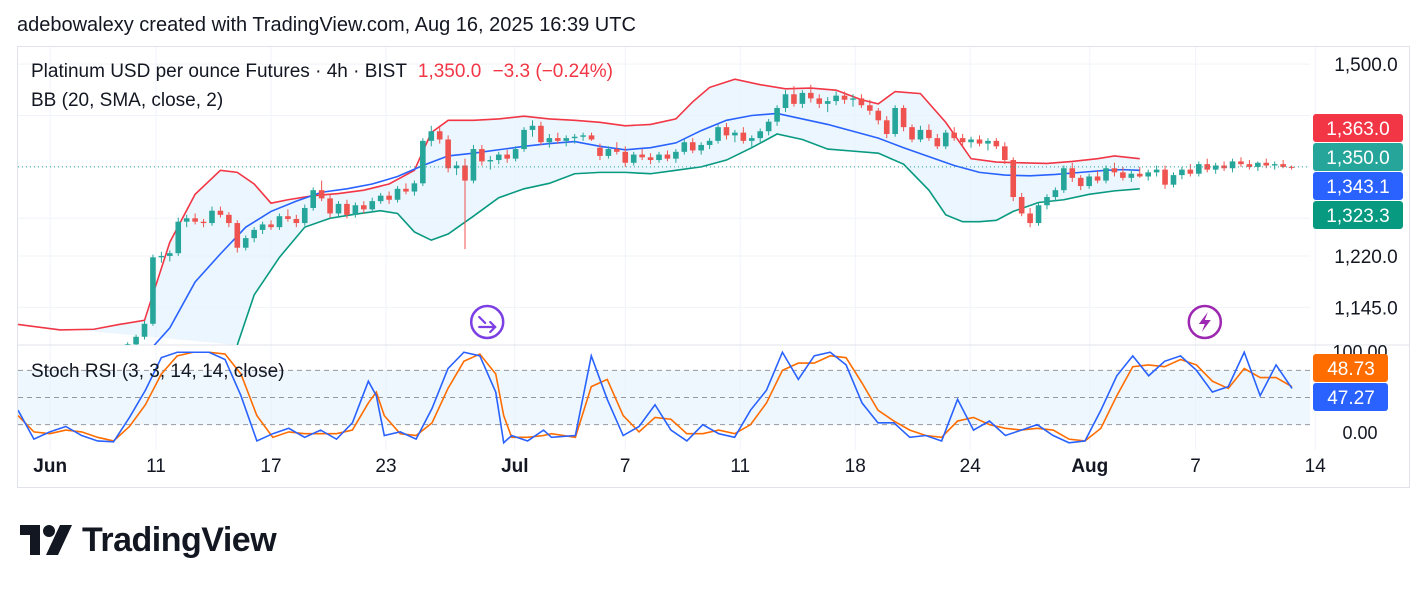 Image resolution: width=1427 pixels, height=591 pixels. I want to click on lightning-icon, so click(1205, 322).